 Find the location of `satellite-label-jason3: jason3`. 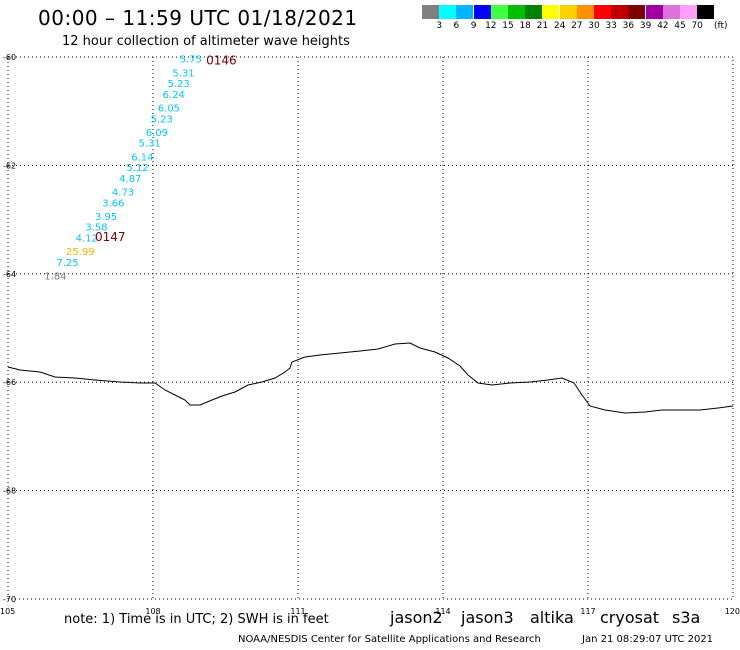

satellite-label-jason3: jason3 is located at coordinates (487, 617).